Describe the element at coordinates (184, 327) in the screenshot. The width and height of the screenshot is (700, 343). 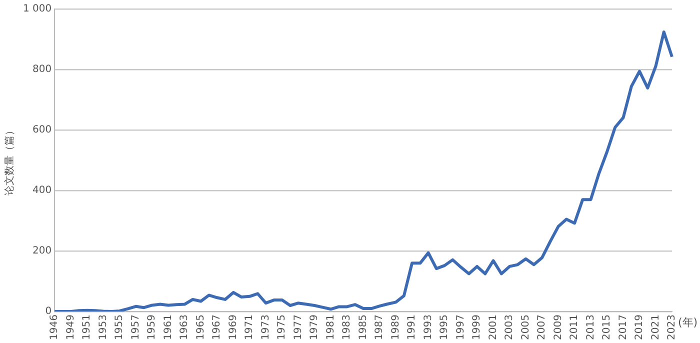
I see `x-tick-label: 1963` at that location.